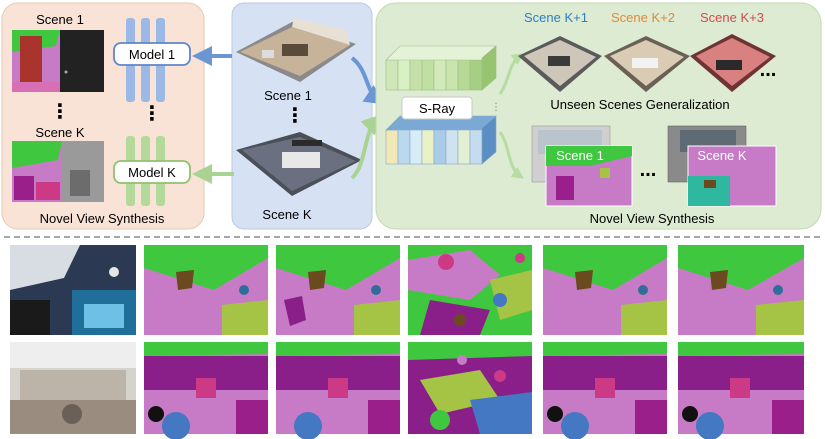 The height and width of the screenshot is (439, 825). What do you see at coordinates (441, 140) in the screenshot?
I see `sray-bottom-layers` at bounding box center [441, 140].